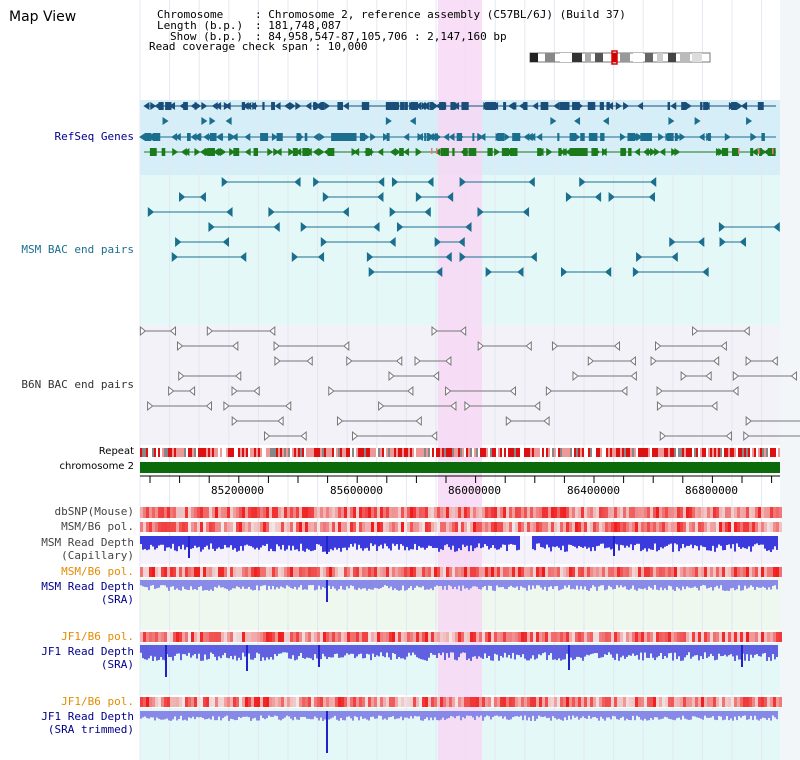 Image resolution: width=800 pixels, height=760 pixels. What do you see at coordinates (94, 136) in the screenshot?
I see `track-label-refseq: RefSeq Genes` at bounding box center [94, 136].